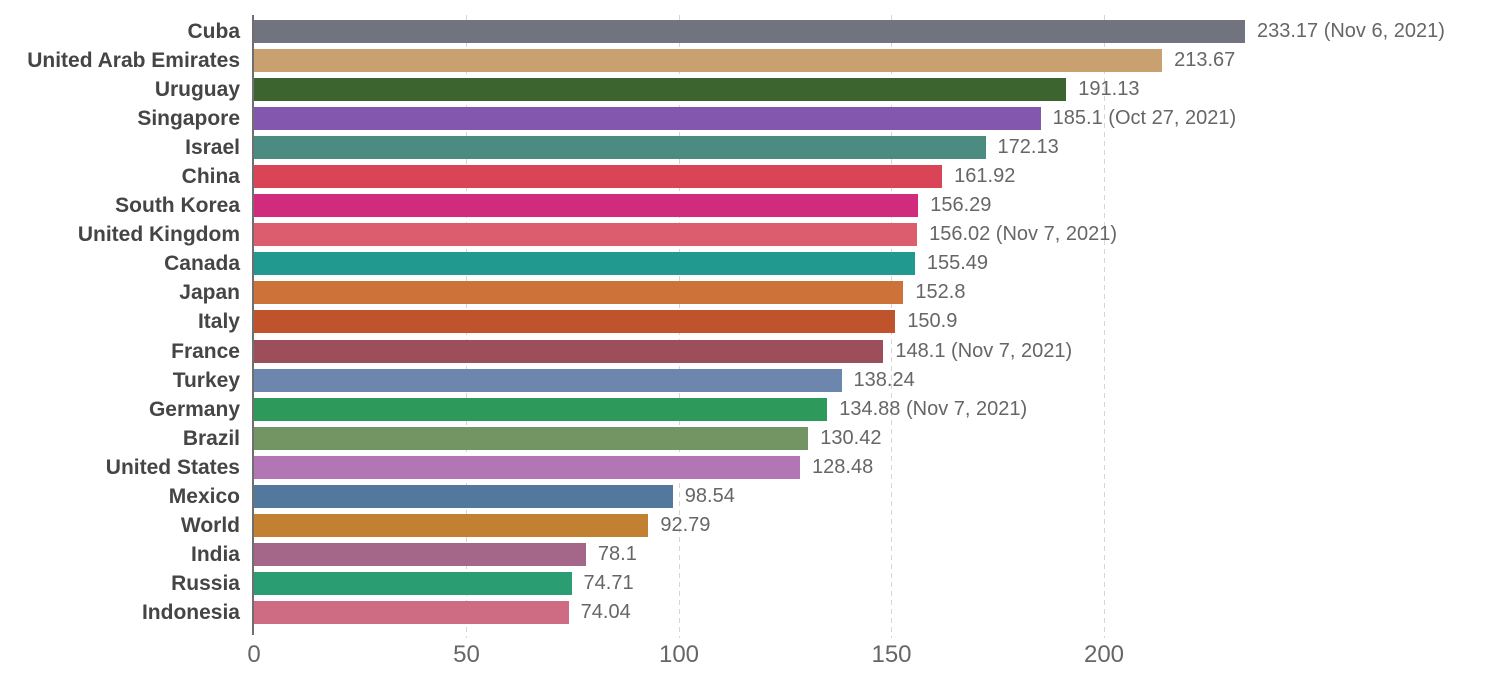  What do you see at coordinates (254, 654) in the screenshot?
I see `x-axis-tick-label: 0` at bounding box center [254, 654].